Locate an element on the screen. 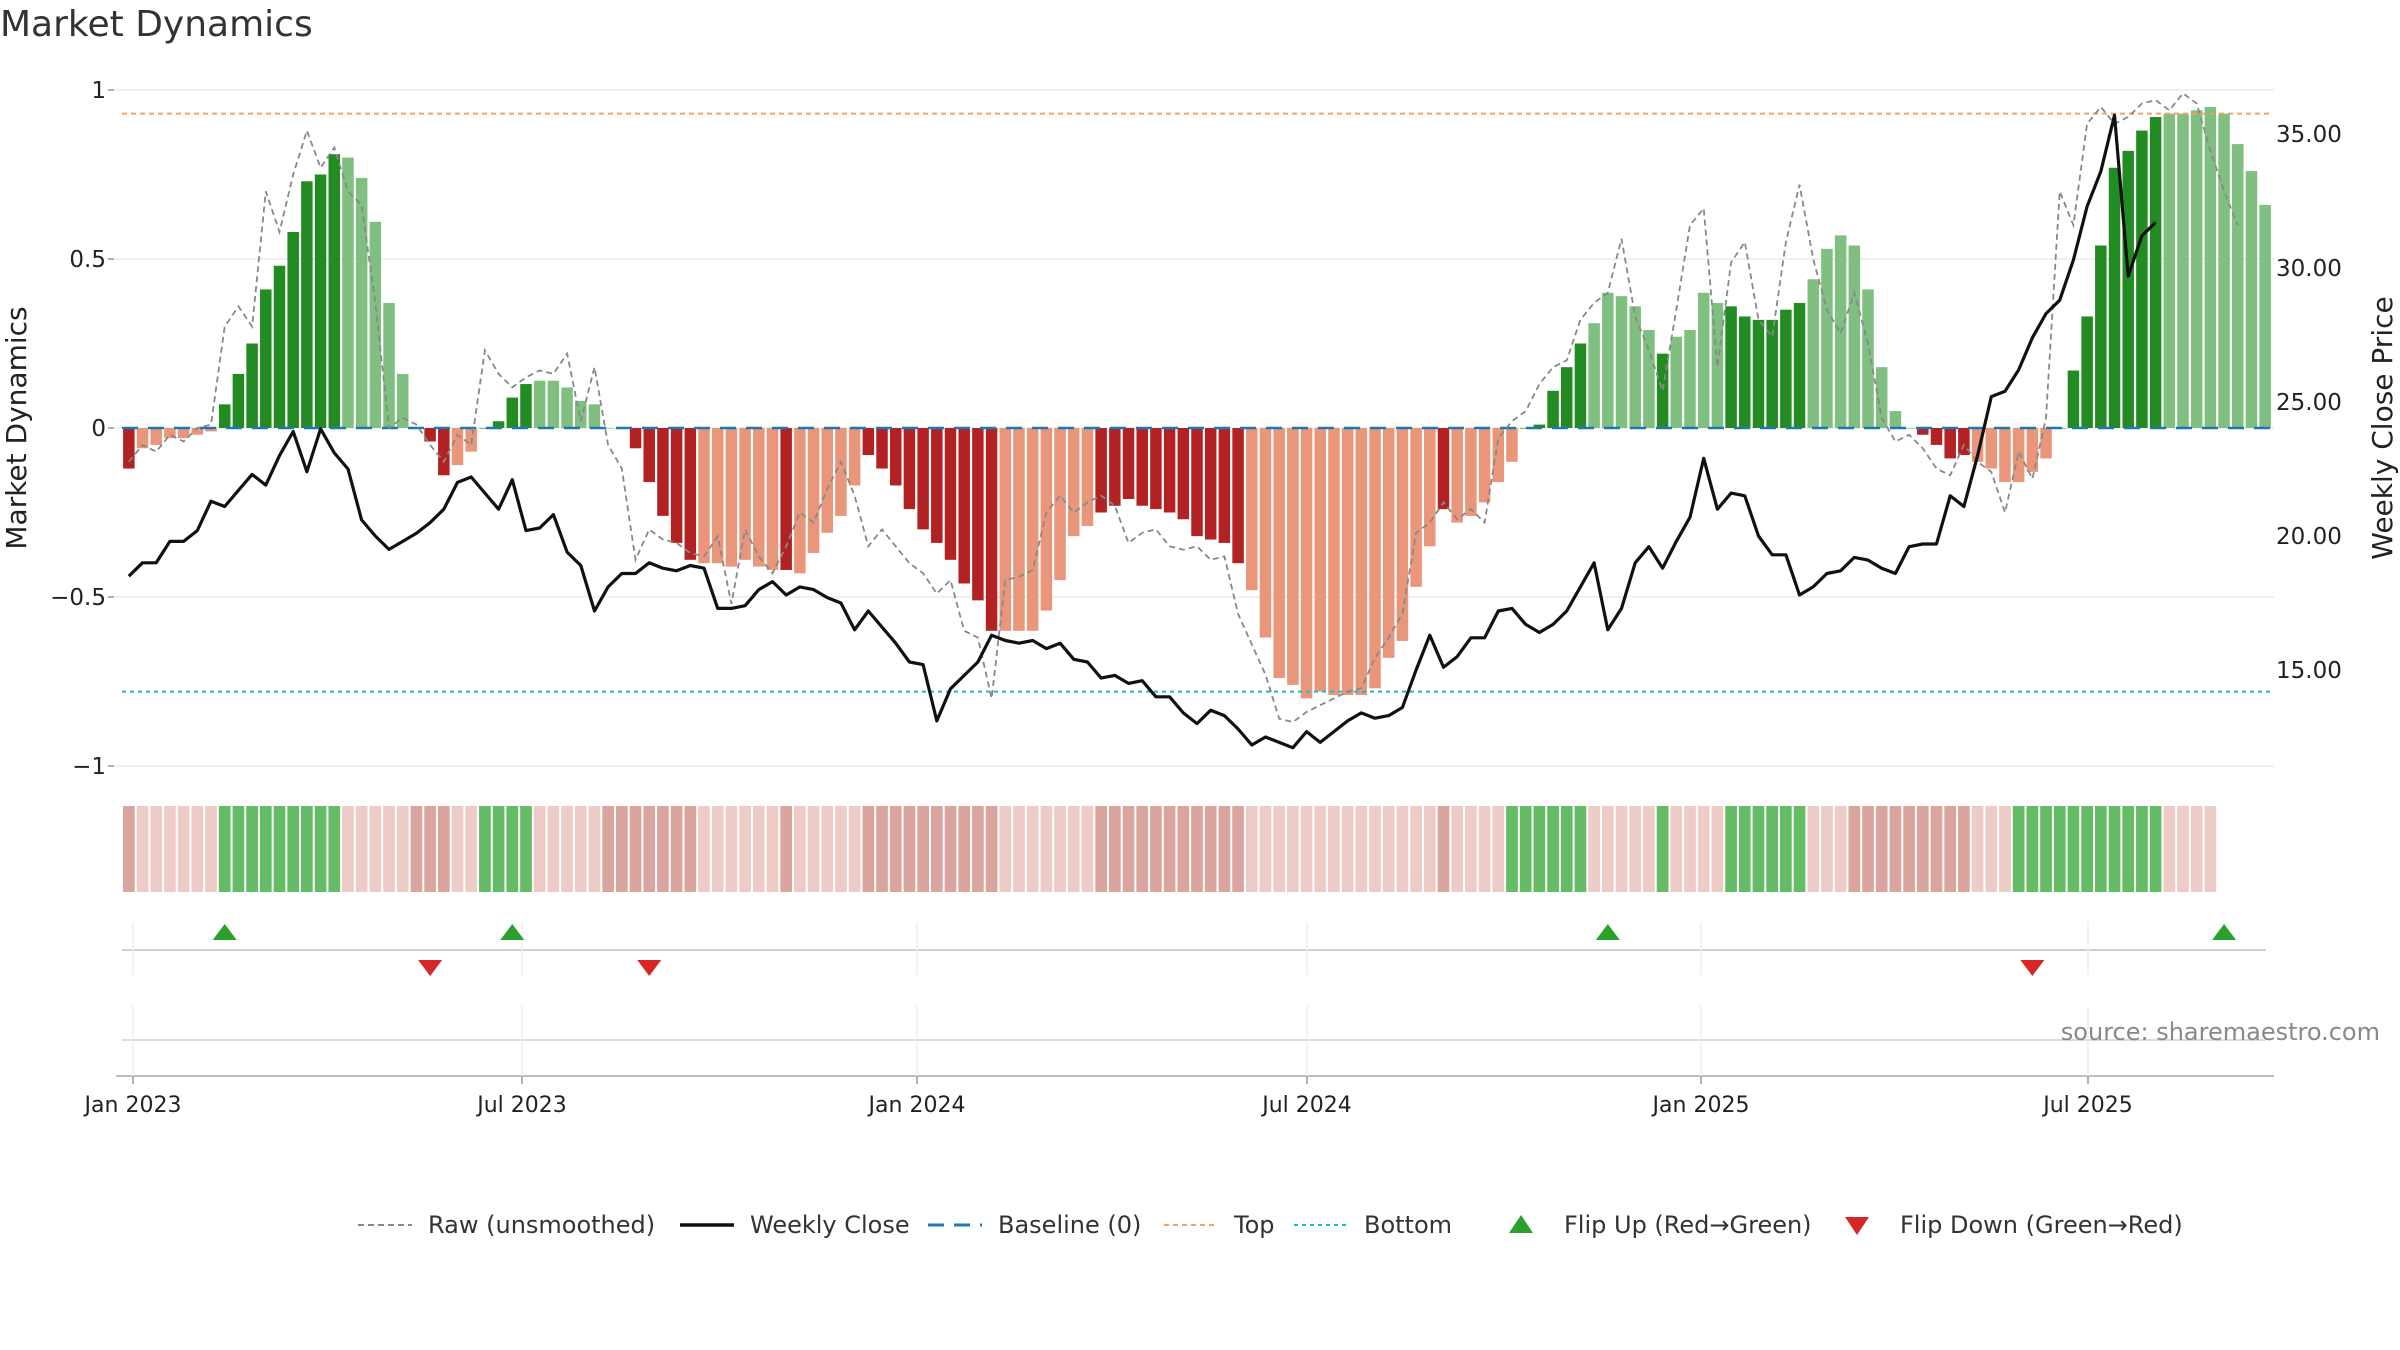 This screenshot has width=2400, height=1350. source-label: source: sharemaestro.com is located at coordinates (2220, 1032).